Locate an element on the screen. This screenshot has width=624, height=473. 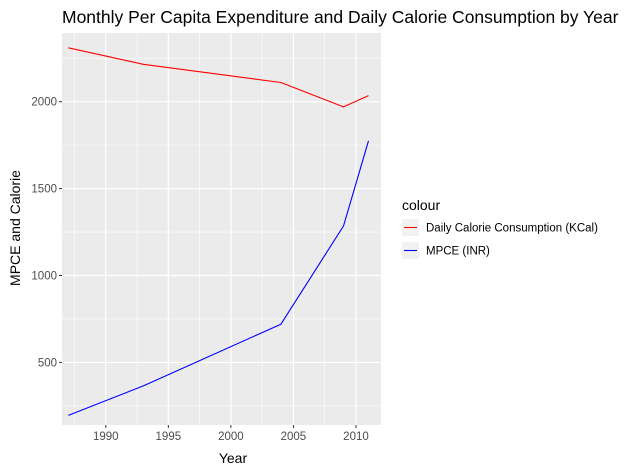
x-tick-label: 1995 is located at coordinates (169, 437).